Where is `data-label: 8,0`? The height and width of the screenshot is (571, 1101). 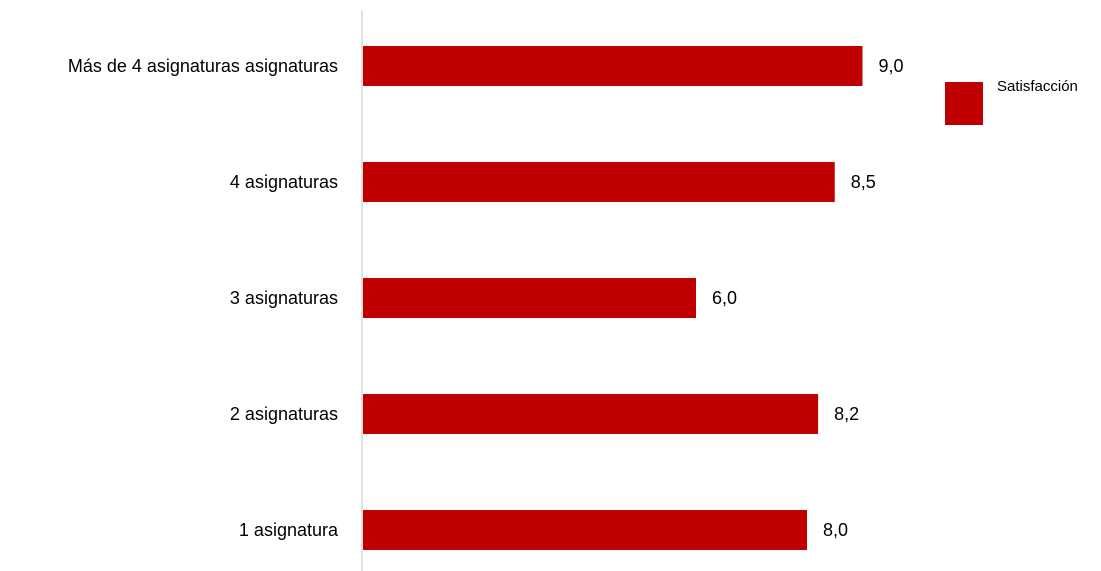 data-label: 8,0 is located at coordinates (835, 530).